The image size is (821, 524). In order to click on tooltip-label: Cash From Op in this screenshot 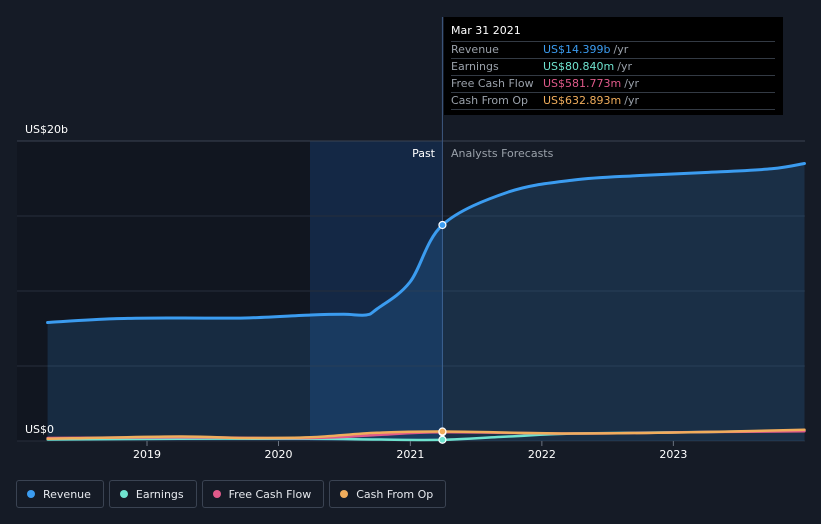, I will do `click(490, 100)`.